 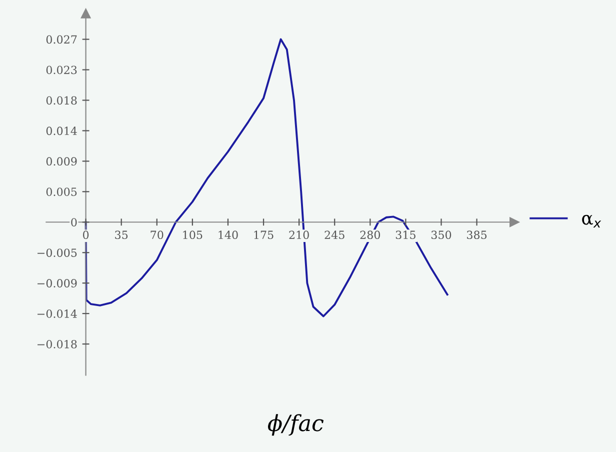 I want to click on y-tick-label: −0.014, so click(x=57, y=314).